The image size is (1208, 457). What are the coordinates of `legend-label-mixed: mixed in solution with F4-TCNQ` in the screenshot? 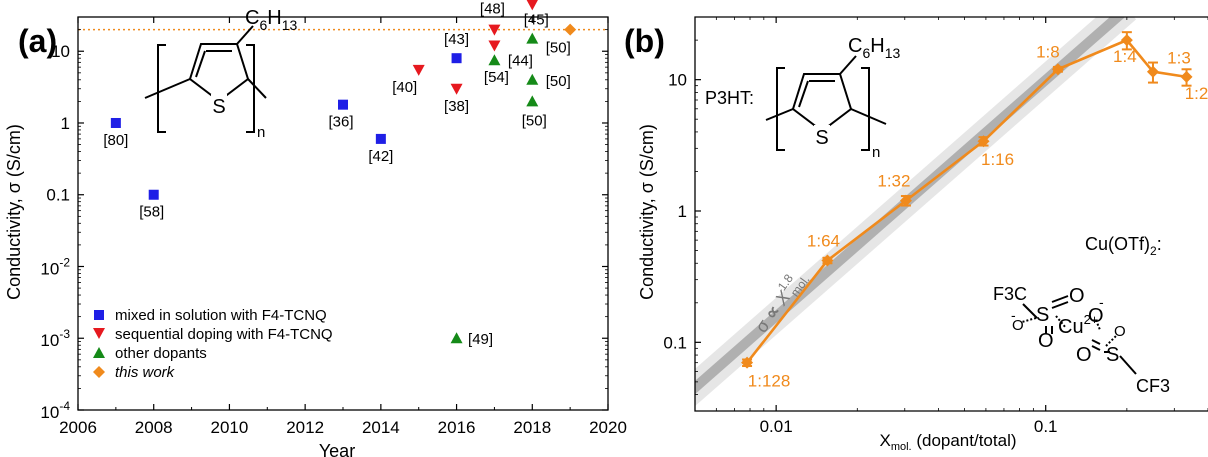 It's located at (221, 315).